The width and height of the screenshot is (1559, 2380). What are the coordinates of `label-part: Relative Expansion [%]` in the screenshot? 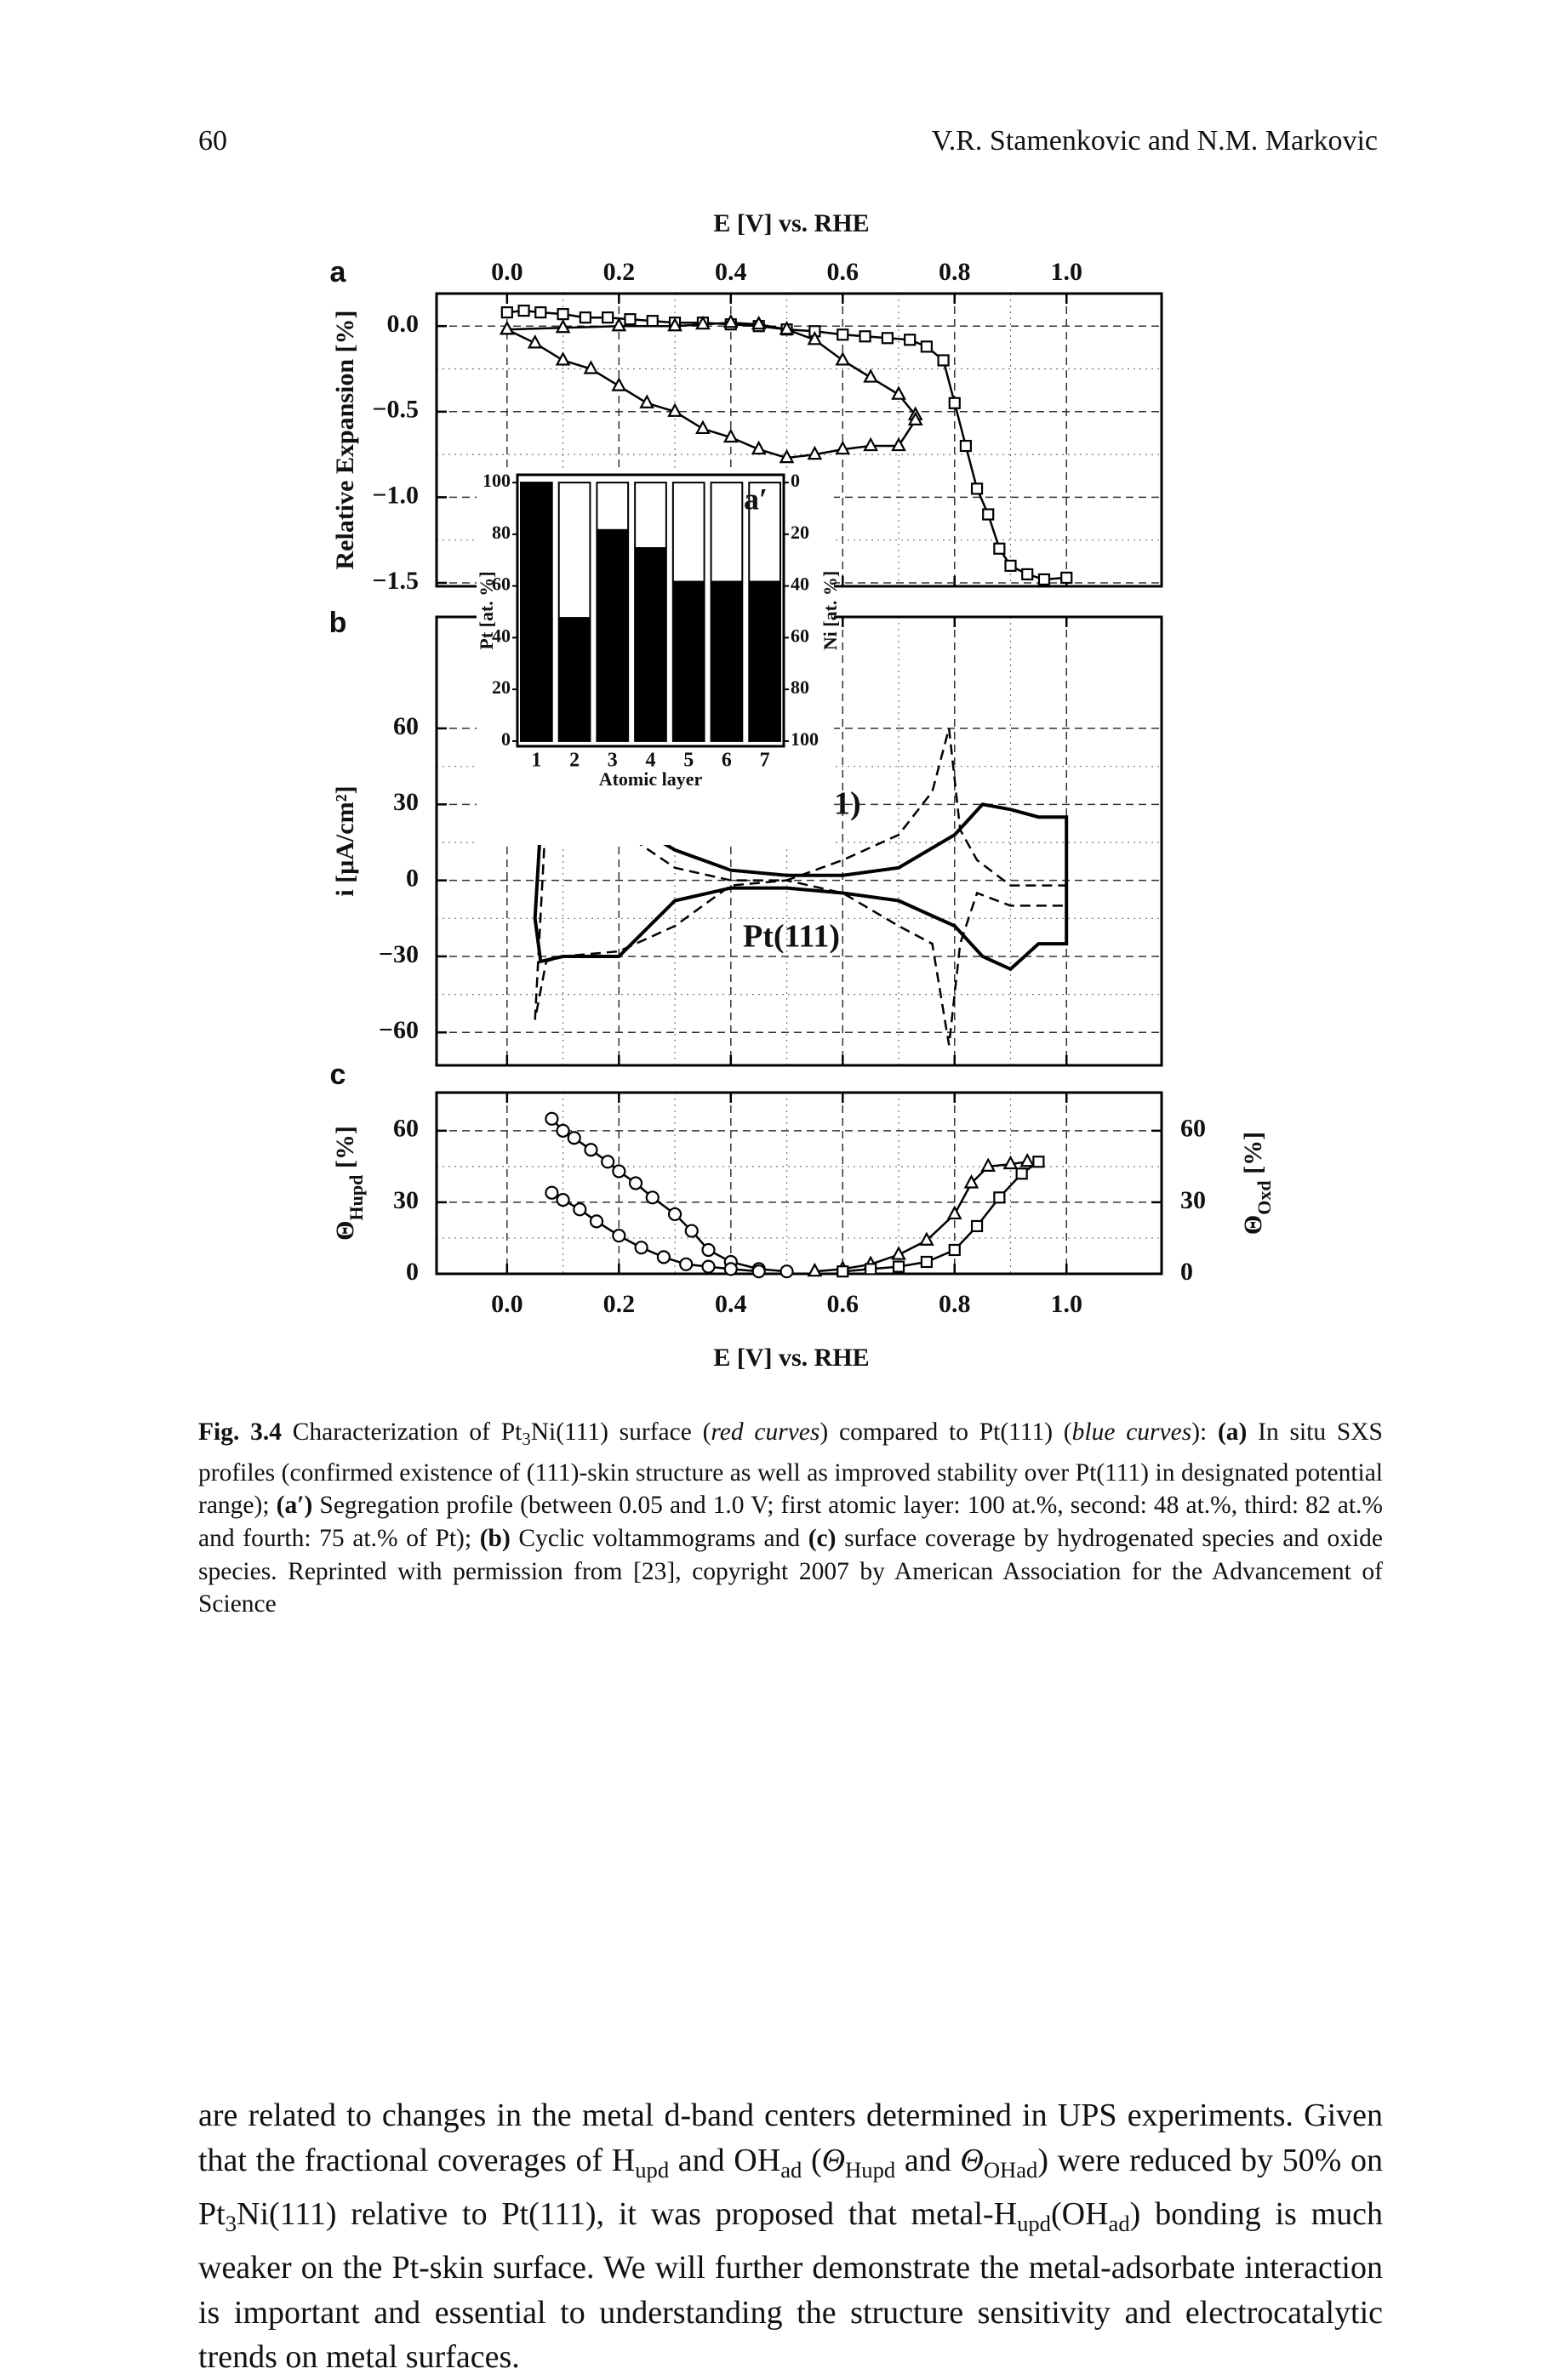 It's located at (345, 439).